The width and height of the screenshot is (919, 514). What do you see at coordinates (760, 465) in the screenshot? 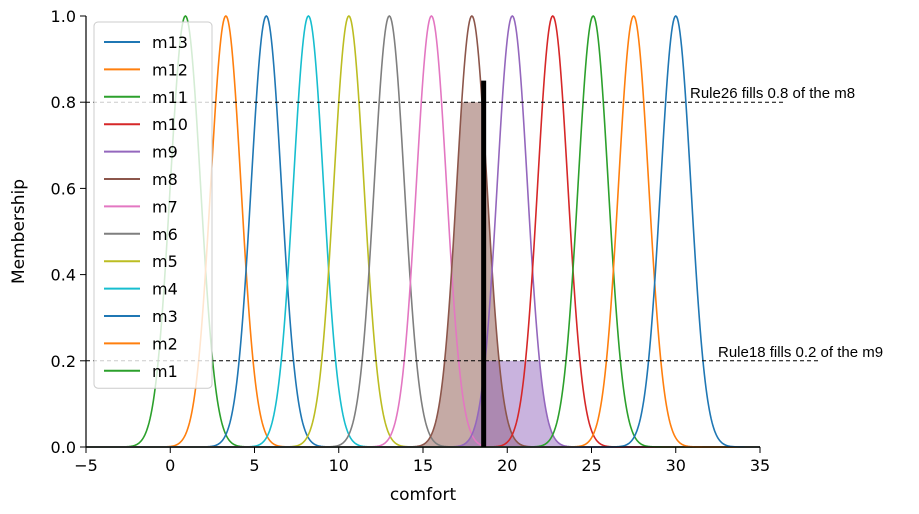
I see `x-tick-label: 35` at bounding box center [760, 465].